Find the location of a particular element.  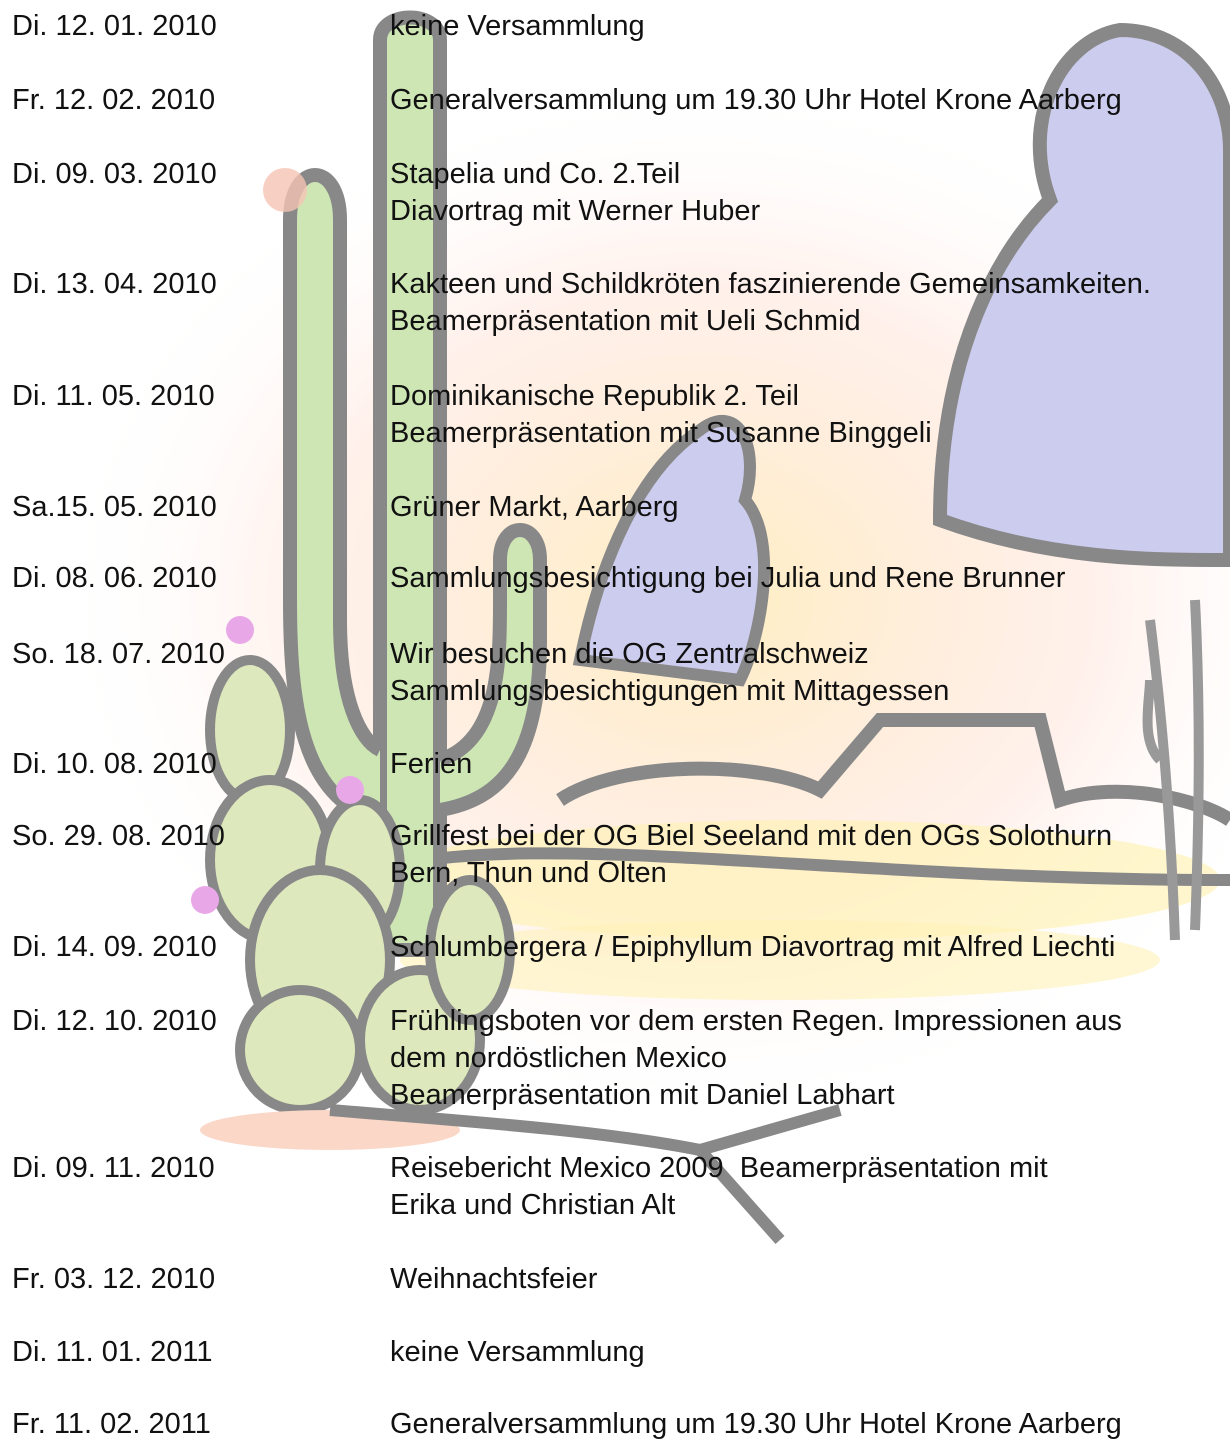

entry-date: Di. 13. 04. 2010 is located at coordinates (114, 284).